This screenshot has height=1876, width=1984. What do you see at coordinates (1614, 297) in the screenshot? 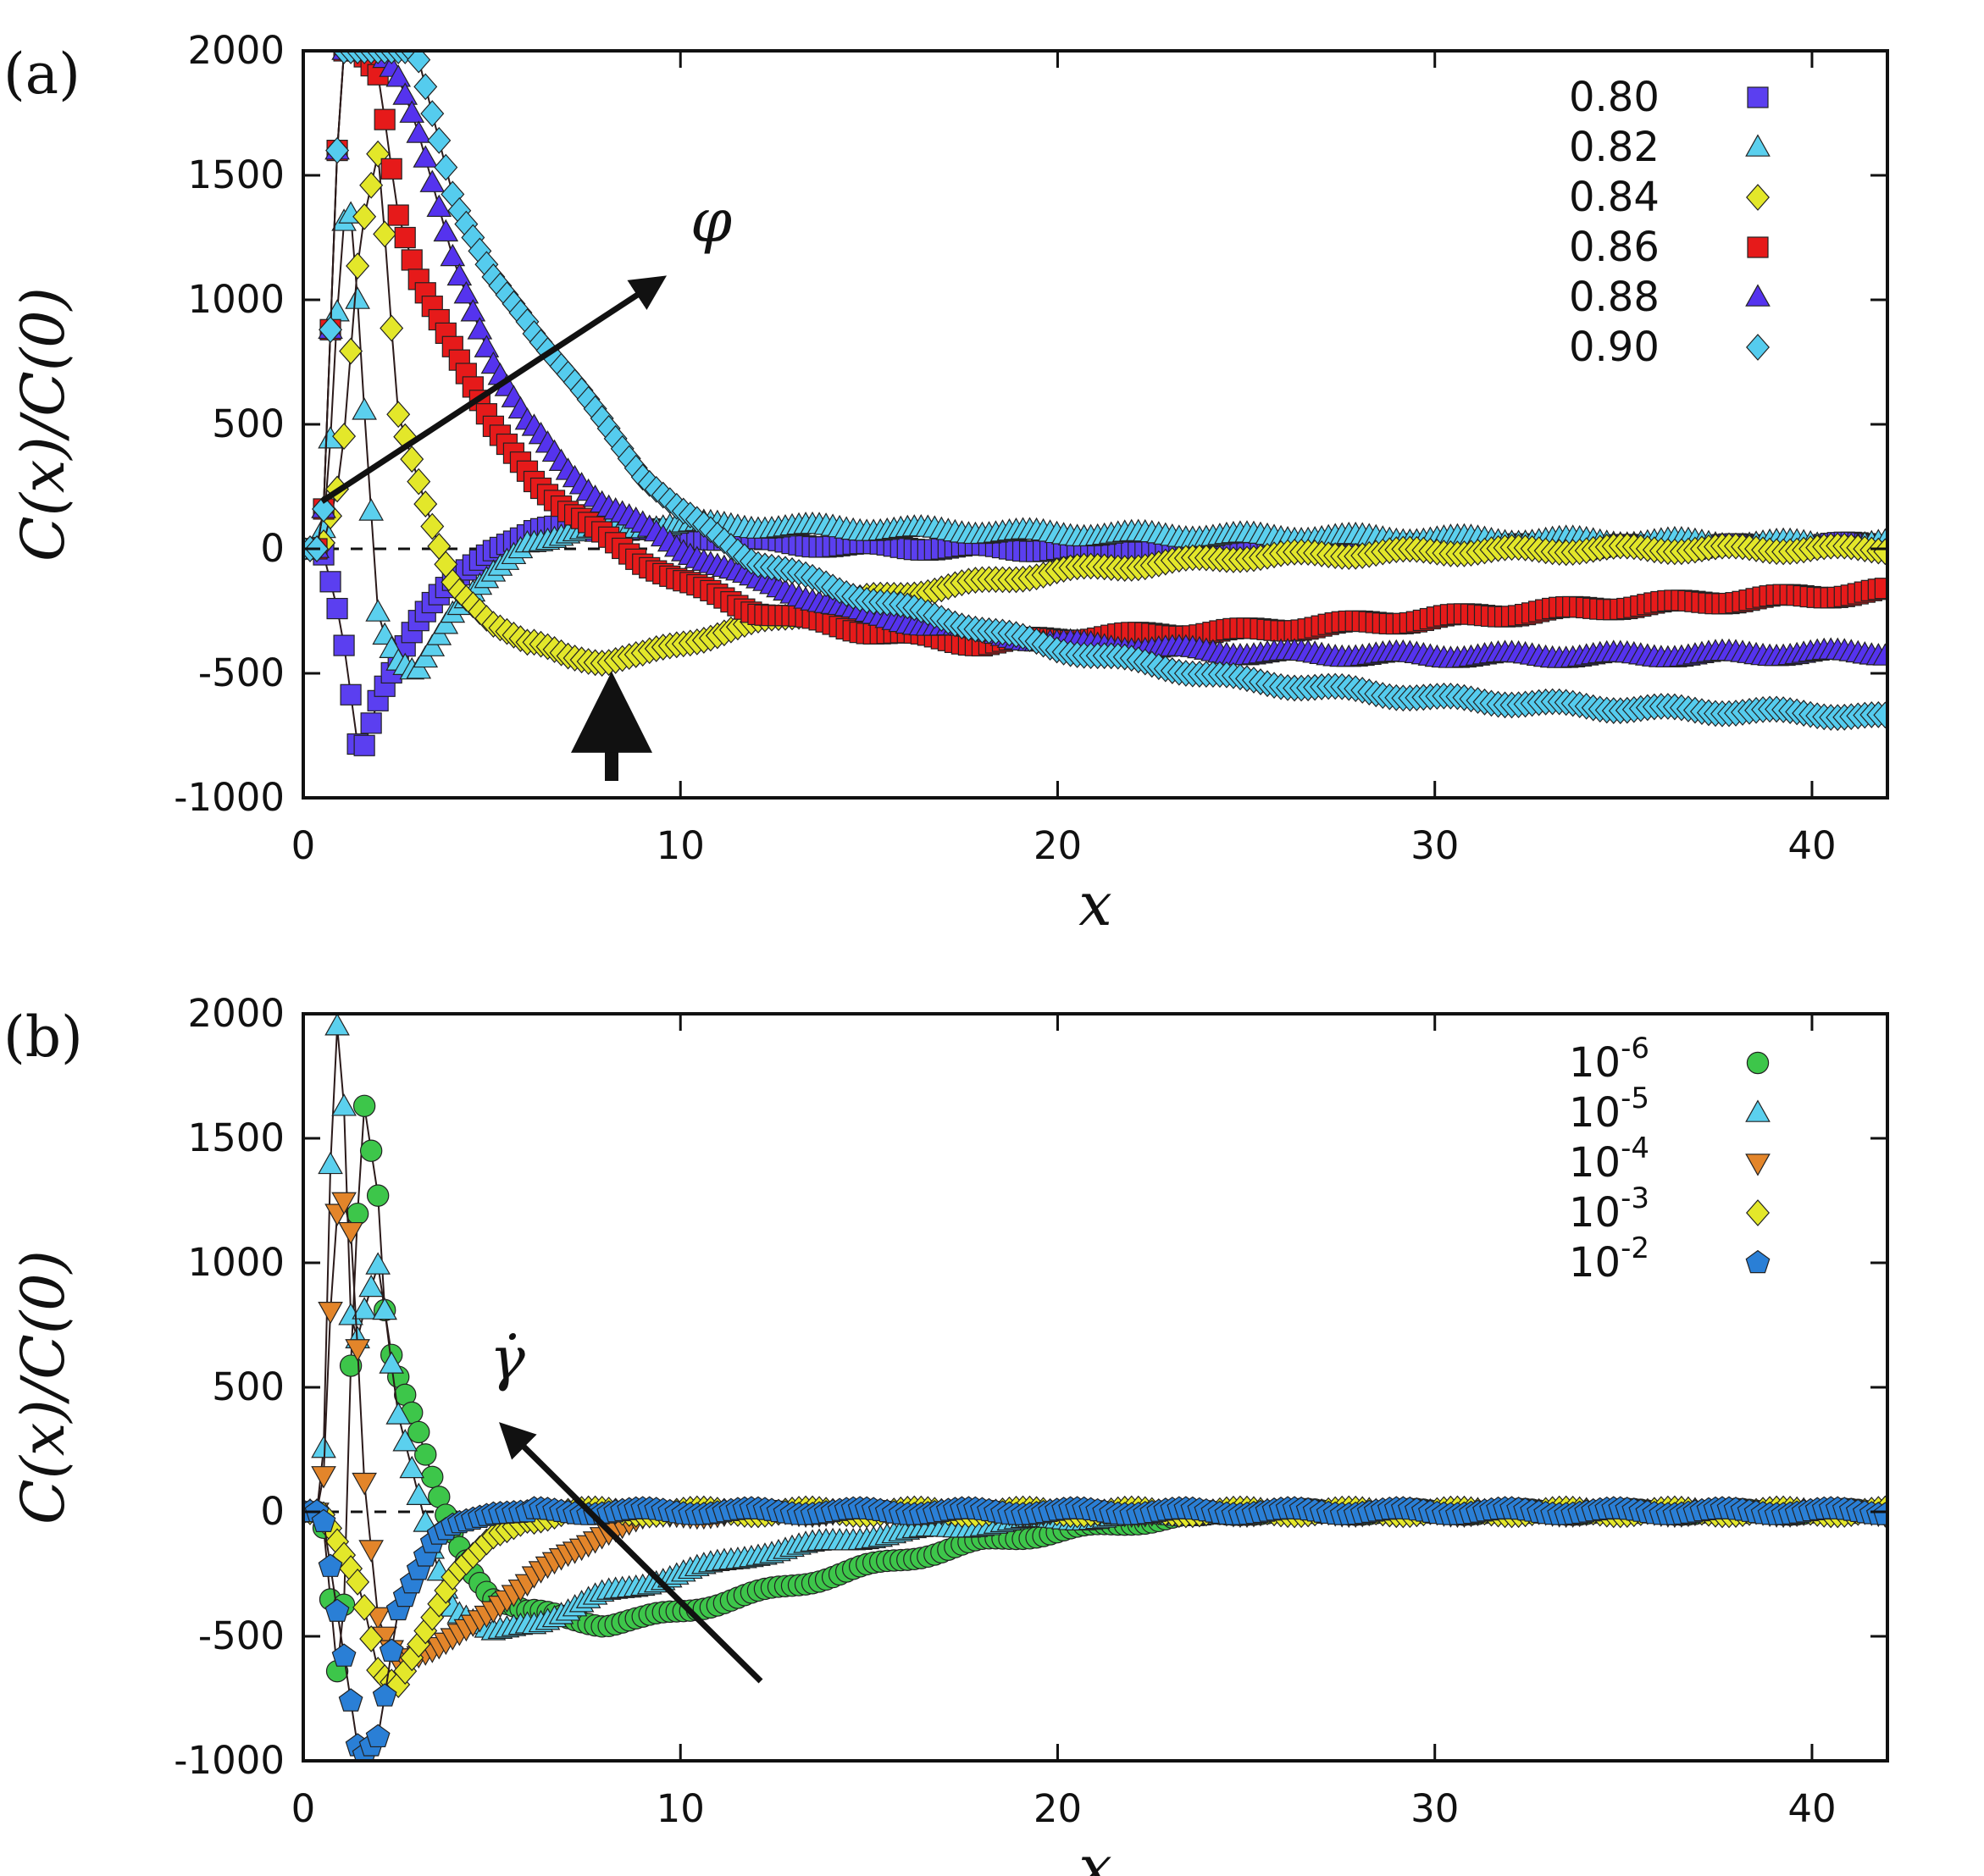
I see `legend-label: 0.88` at bounding box center [1614, 297].